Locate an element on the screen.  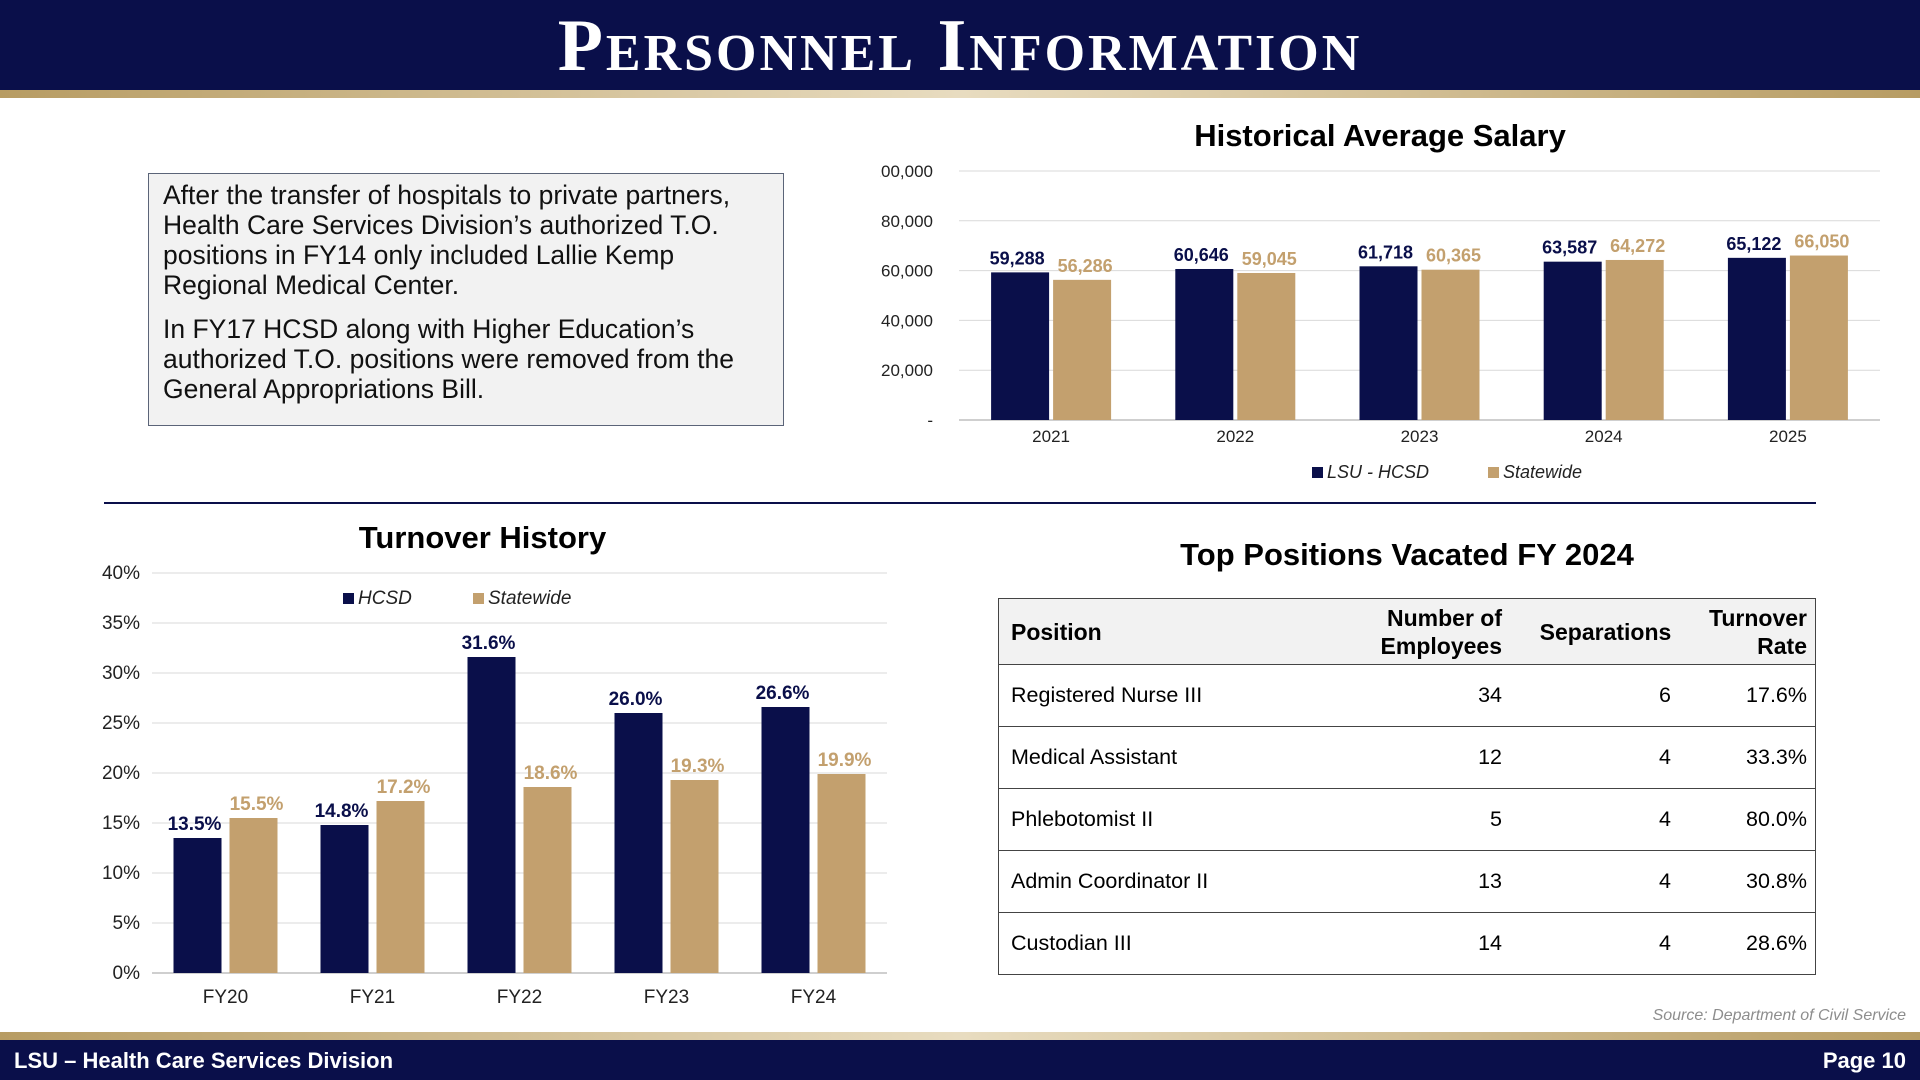
table-cell: Custodian III is located at coordinates (1158, 943).